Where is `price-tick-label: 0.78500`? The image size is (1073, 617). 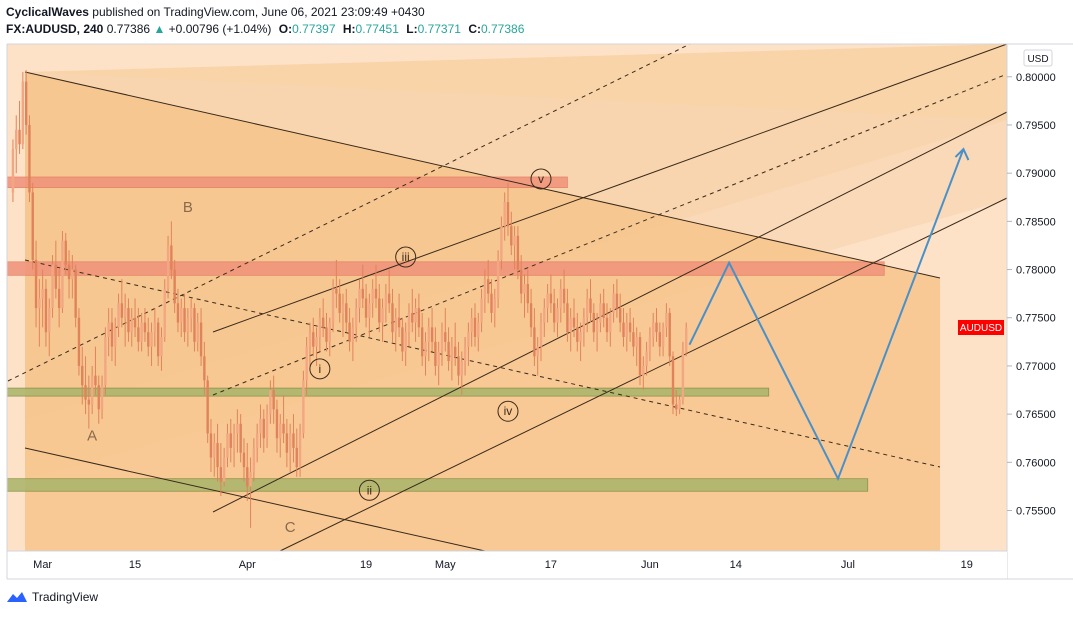
price-tick-label: 0.78500 is located at coordinates (1036, 222).